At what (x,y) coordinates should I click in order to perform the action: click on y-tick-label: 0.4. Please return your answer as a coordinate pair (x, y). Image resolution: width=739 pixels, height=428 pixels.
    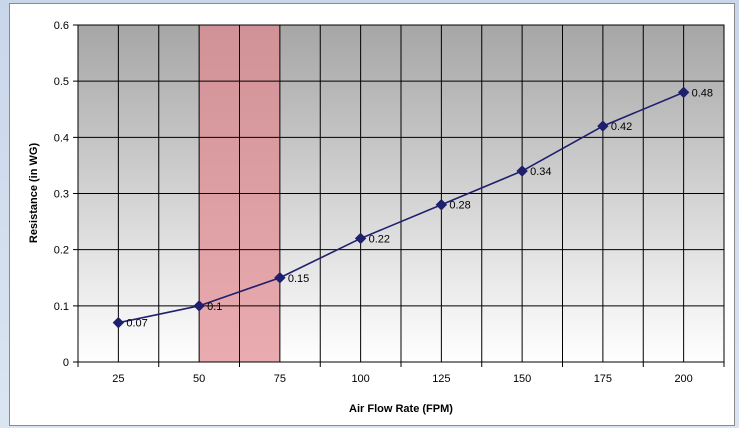
    Looking at the image, I should click on (61, 138).